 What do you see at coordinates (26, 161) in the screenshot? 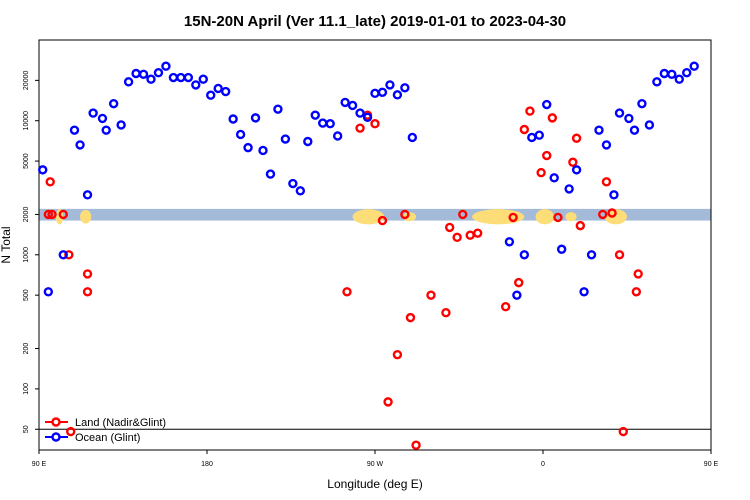
I see `y-tick-label: 5000` at bounding box center [26, 161].